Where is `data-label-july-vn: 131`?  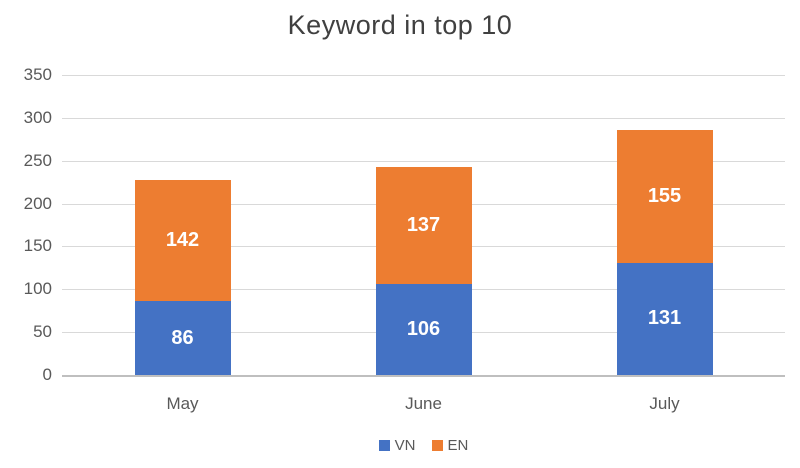
data-label-july-vn: 131 is located at coordinates (664, 318).